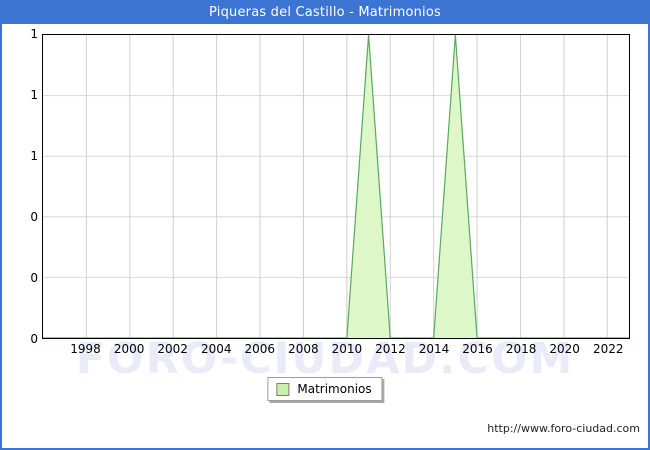  Describe the element at coordinates (303, 349) in the screenshot. I see `x-tick-label: 2008` at that location.